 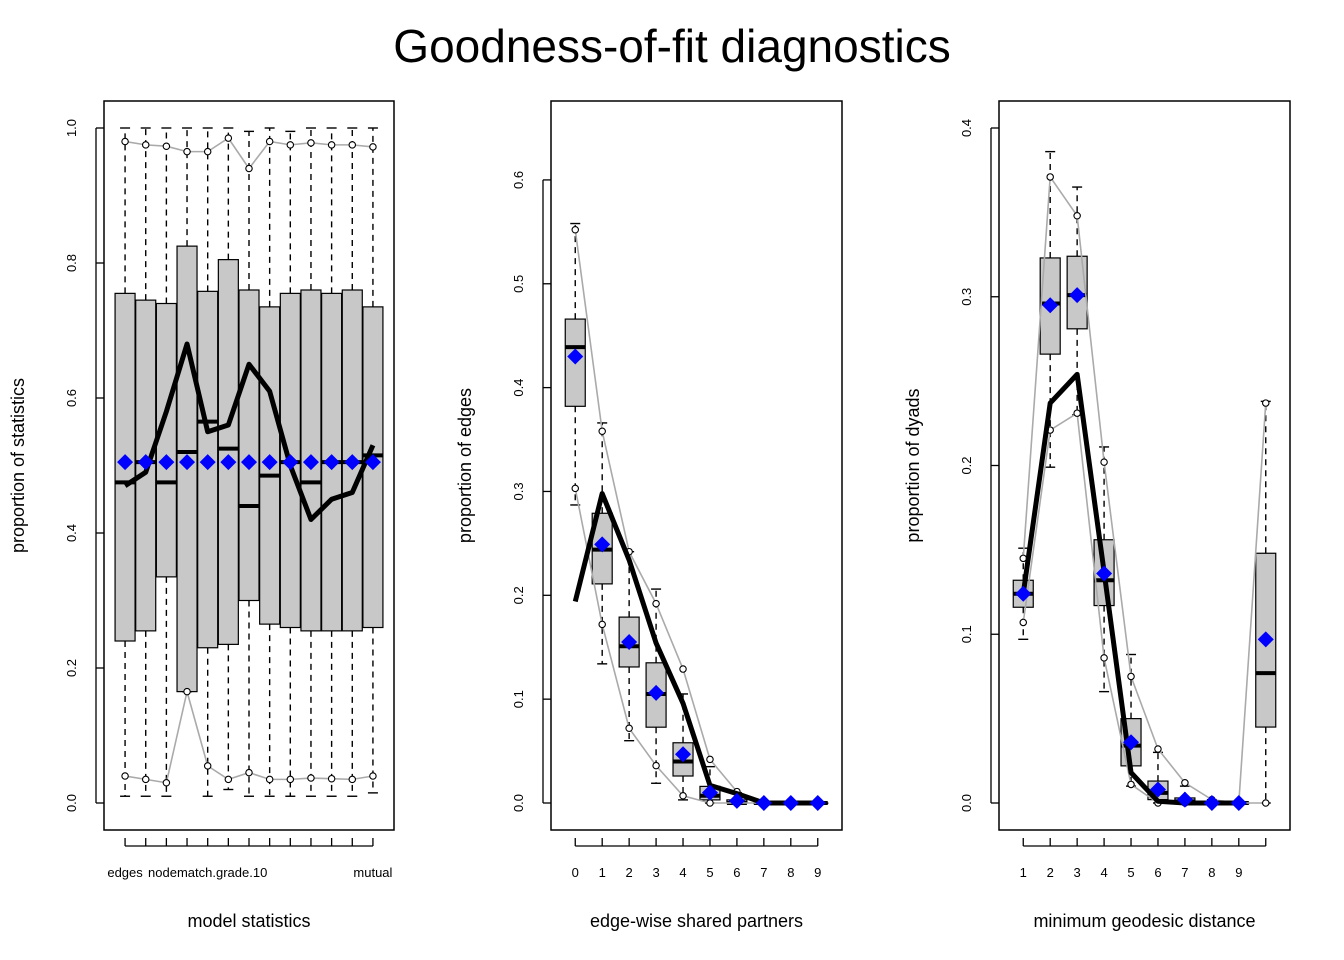 What do you see at coordinates (1130, 872) in the screenshot?
I see `x-tick-label: 5` at bounding box center [1130, 872].